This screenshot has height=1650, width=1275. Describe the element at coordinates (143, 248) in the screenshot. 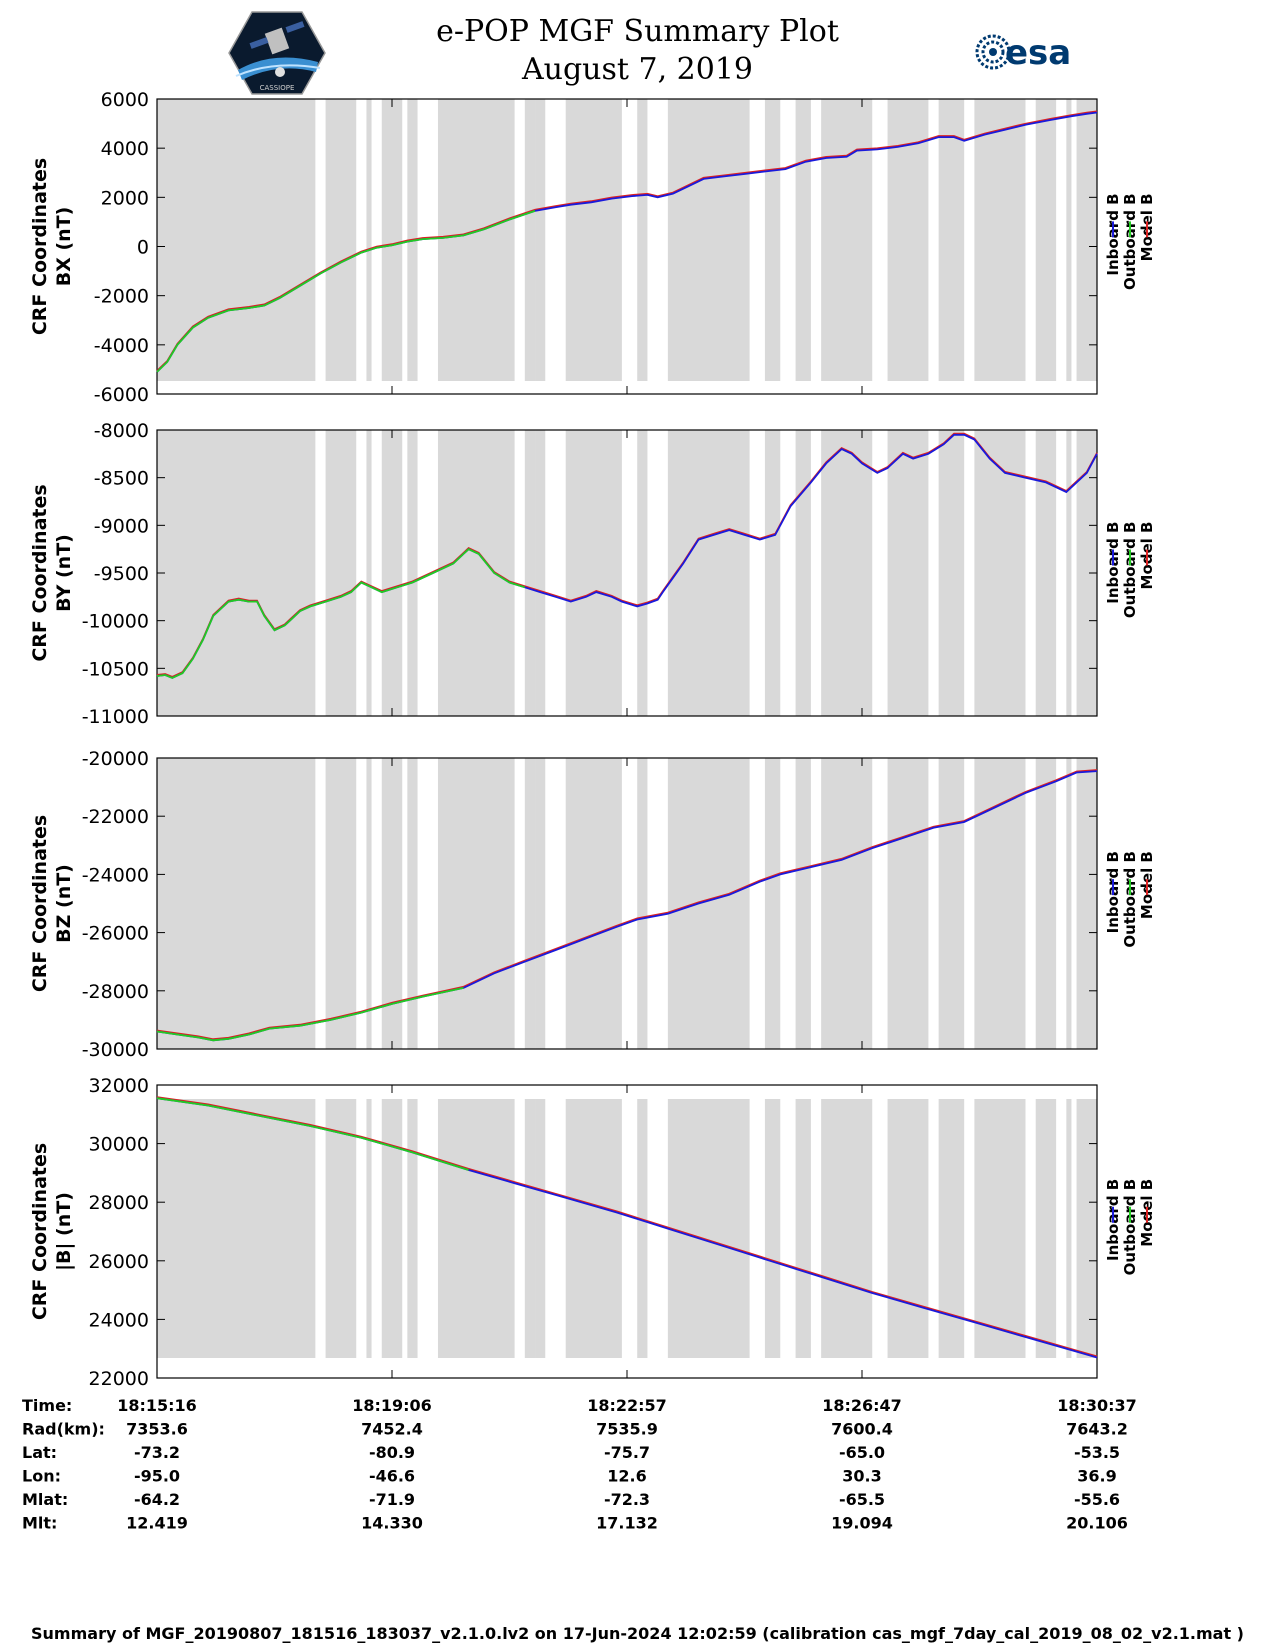

I see `bx-ytick-label: 0` at that location.